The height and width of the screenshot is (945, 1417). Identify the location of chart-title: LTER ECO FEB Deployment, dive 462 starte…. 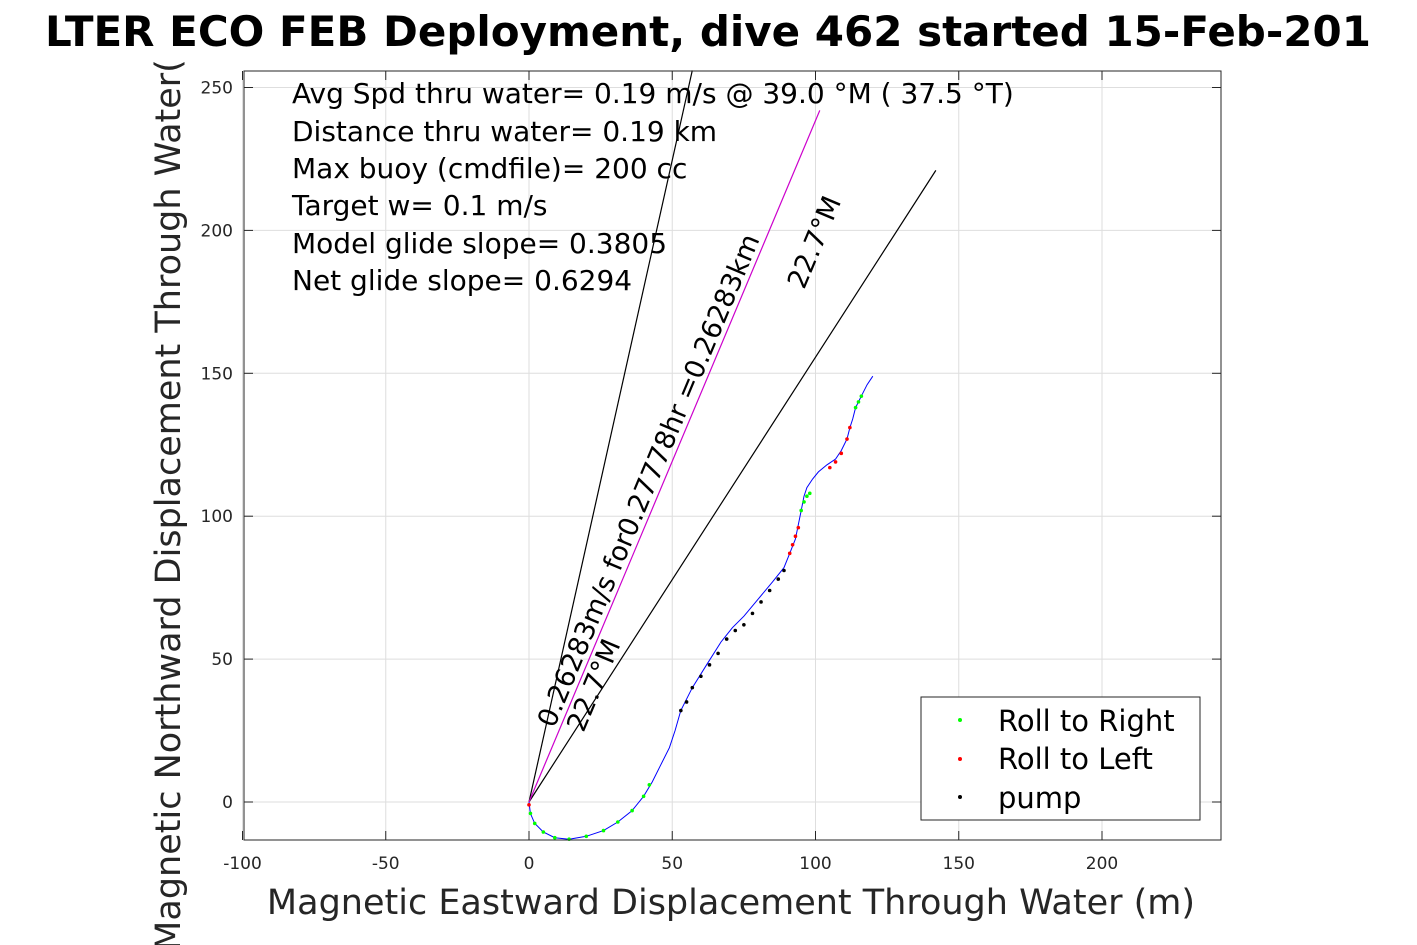
(708, 31).